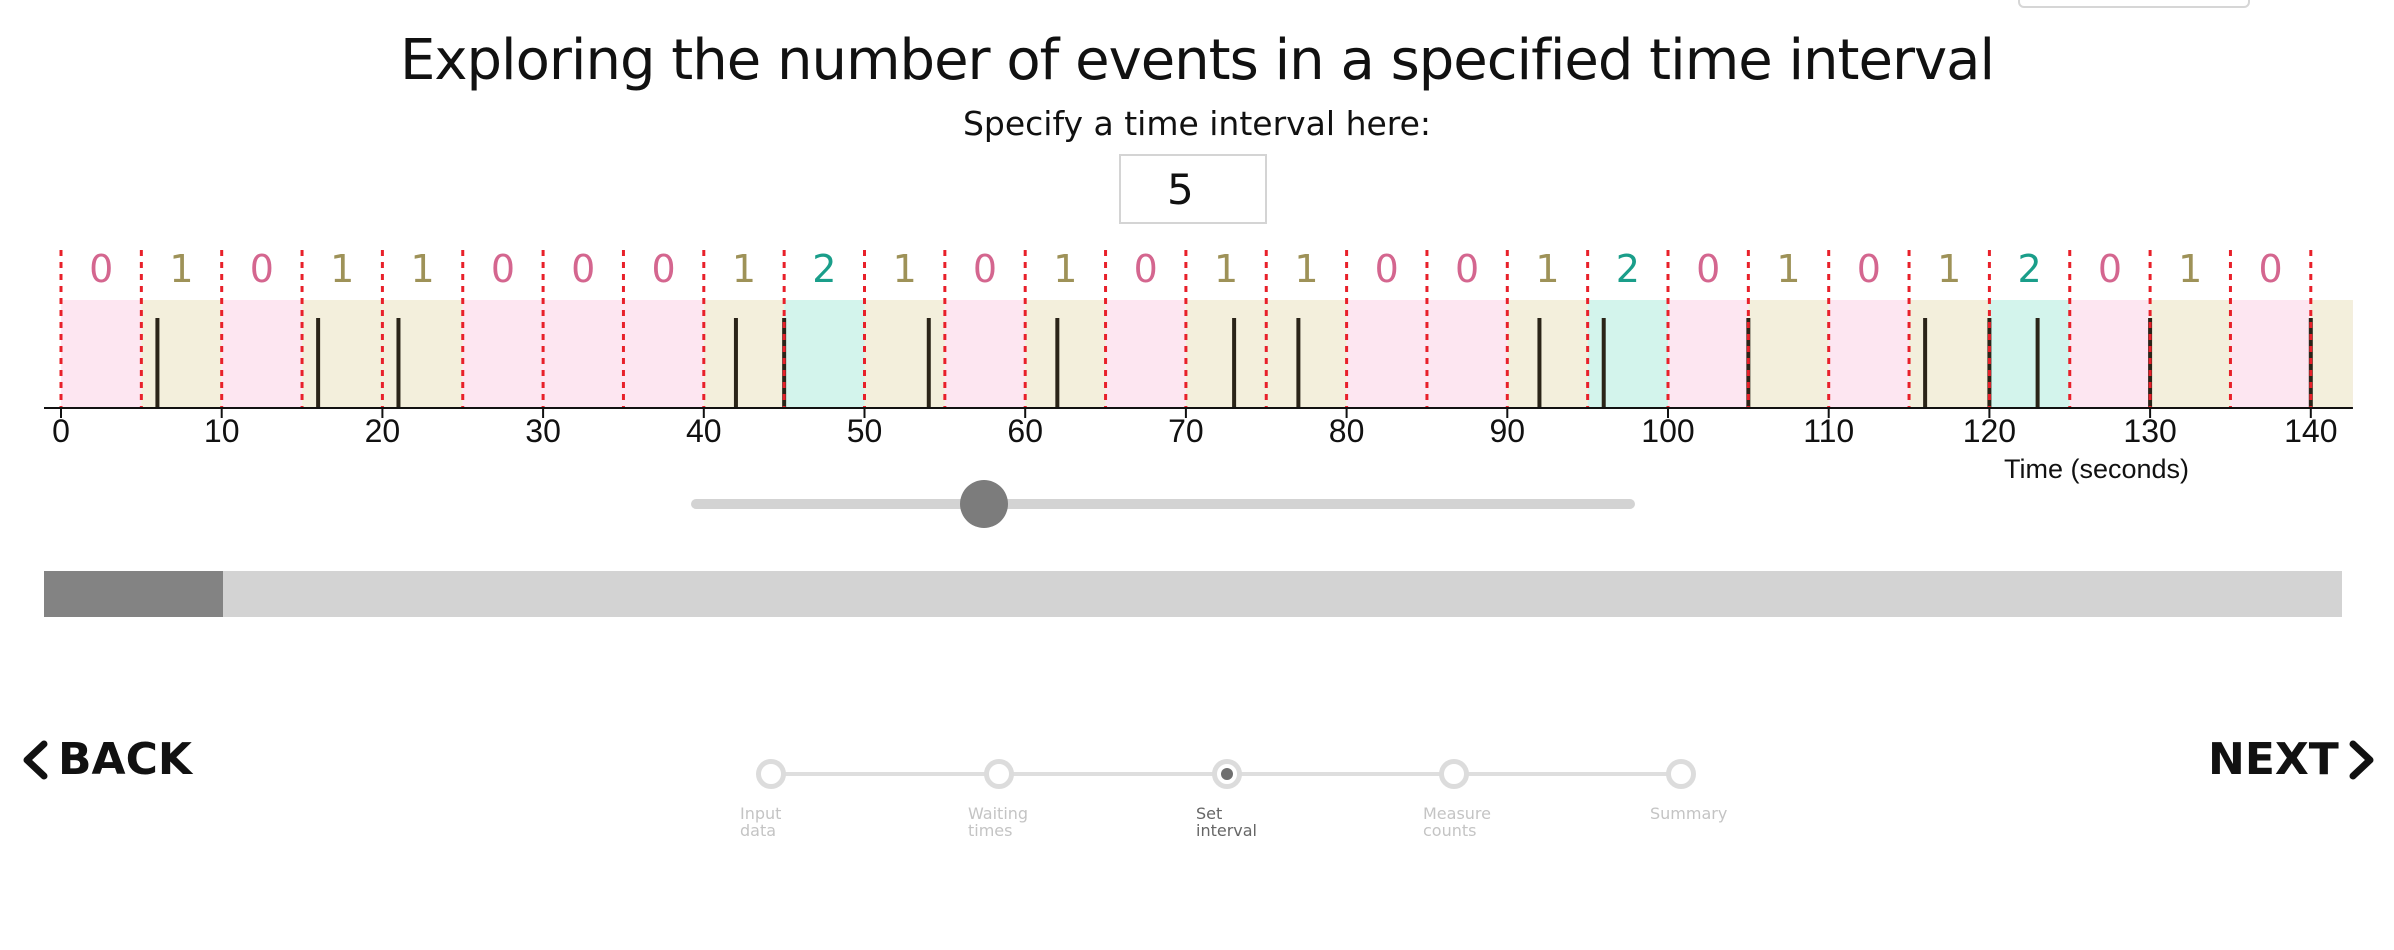 Image resolution: width=2394 pixels, height=950 pixels. What do you see at coordinates (1989, 431) in the screenshot?
I see `x-tick-label: 120` at bounding box center [1989, 431].